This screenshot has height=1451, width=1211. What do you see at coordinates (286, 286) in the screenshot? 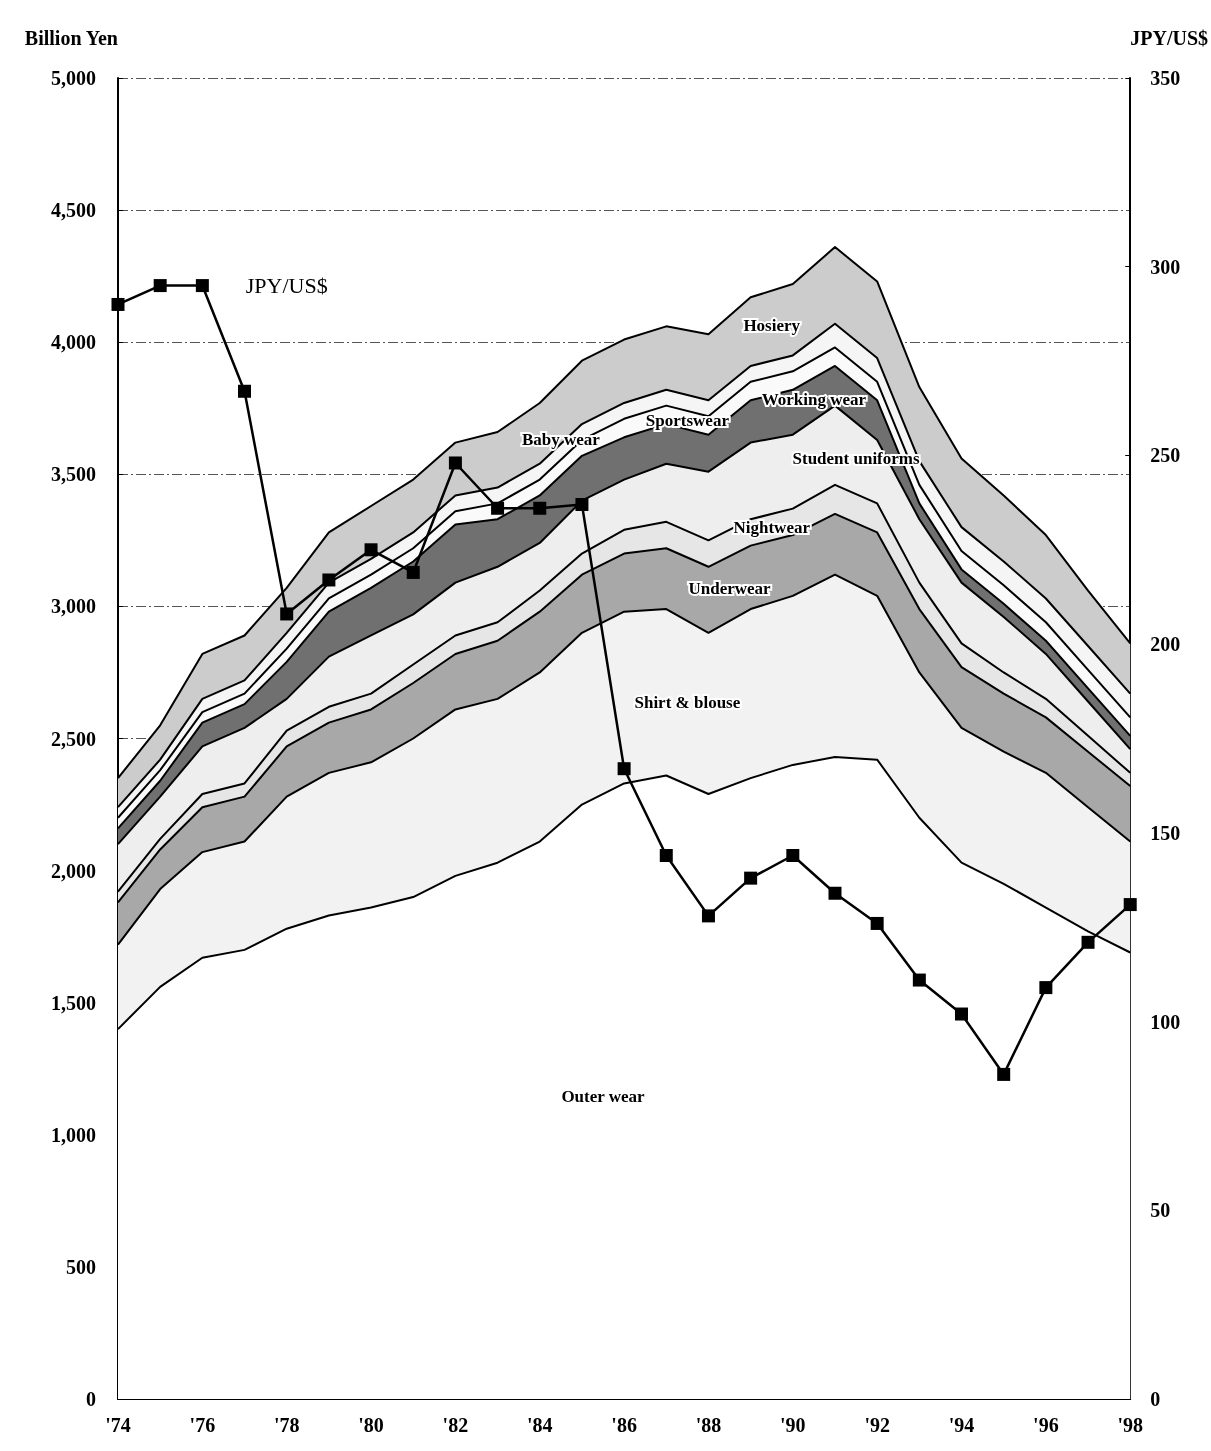
I see `series-label: JPY/US$` at bounding box center [286, 286].